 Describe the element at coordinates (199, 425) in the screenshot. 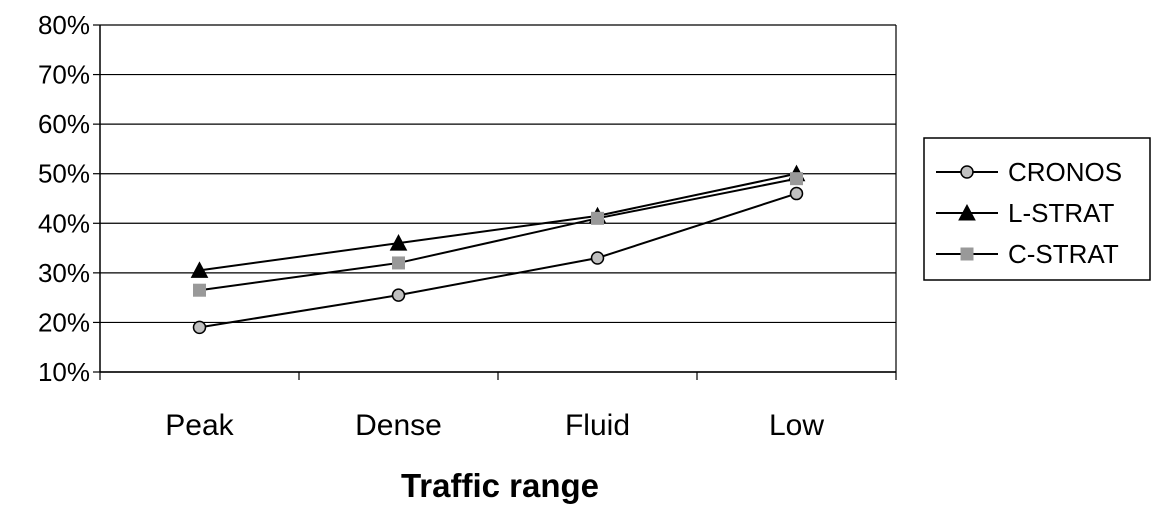

I see `x-tick-label: Peak` at that location.